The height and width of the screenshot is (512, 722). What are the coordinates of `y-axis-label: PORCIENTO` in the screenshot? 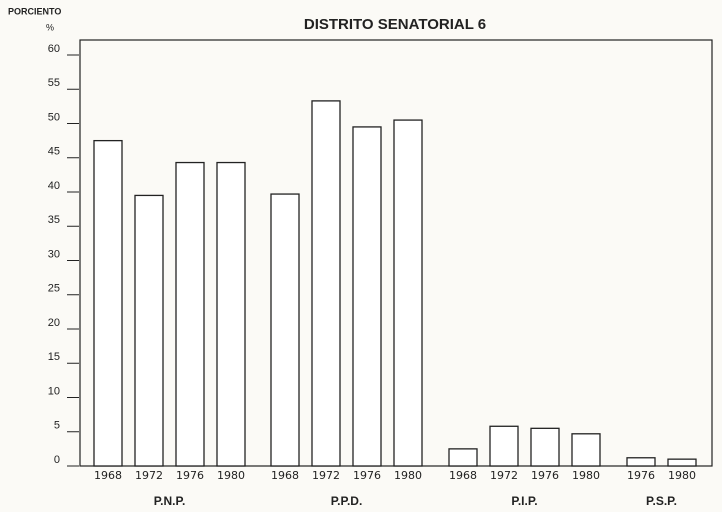 It's located at (34, 11).